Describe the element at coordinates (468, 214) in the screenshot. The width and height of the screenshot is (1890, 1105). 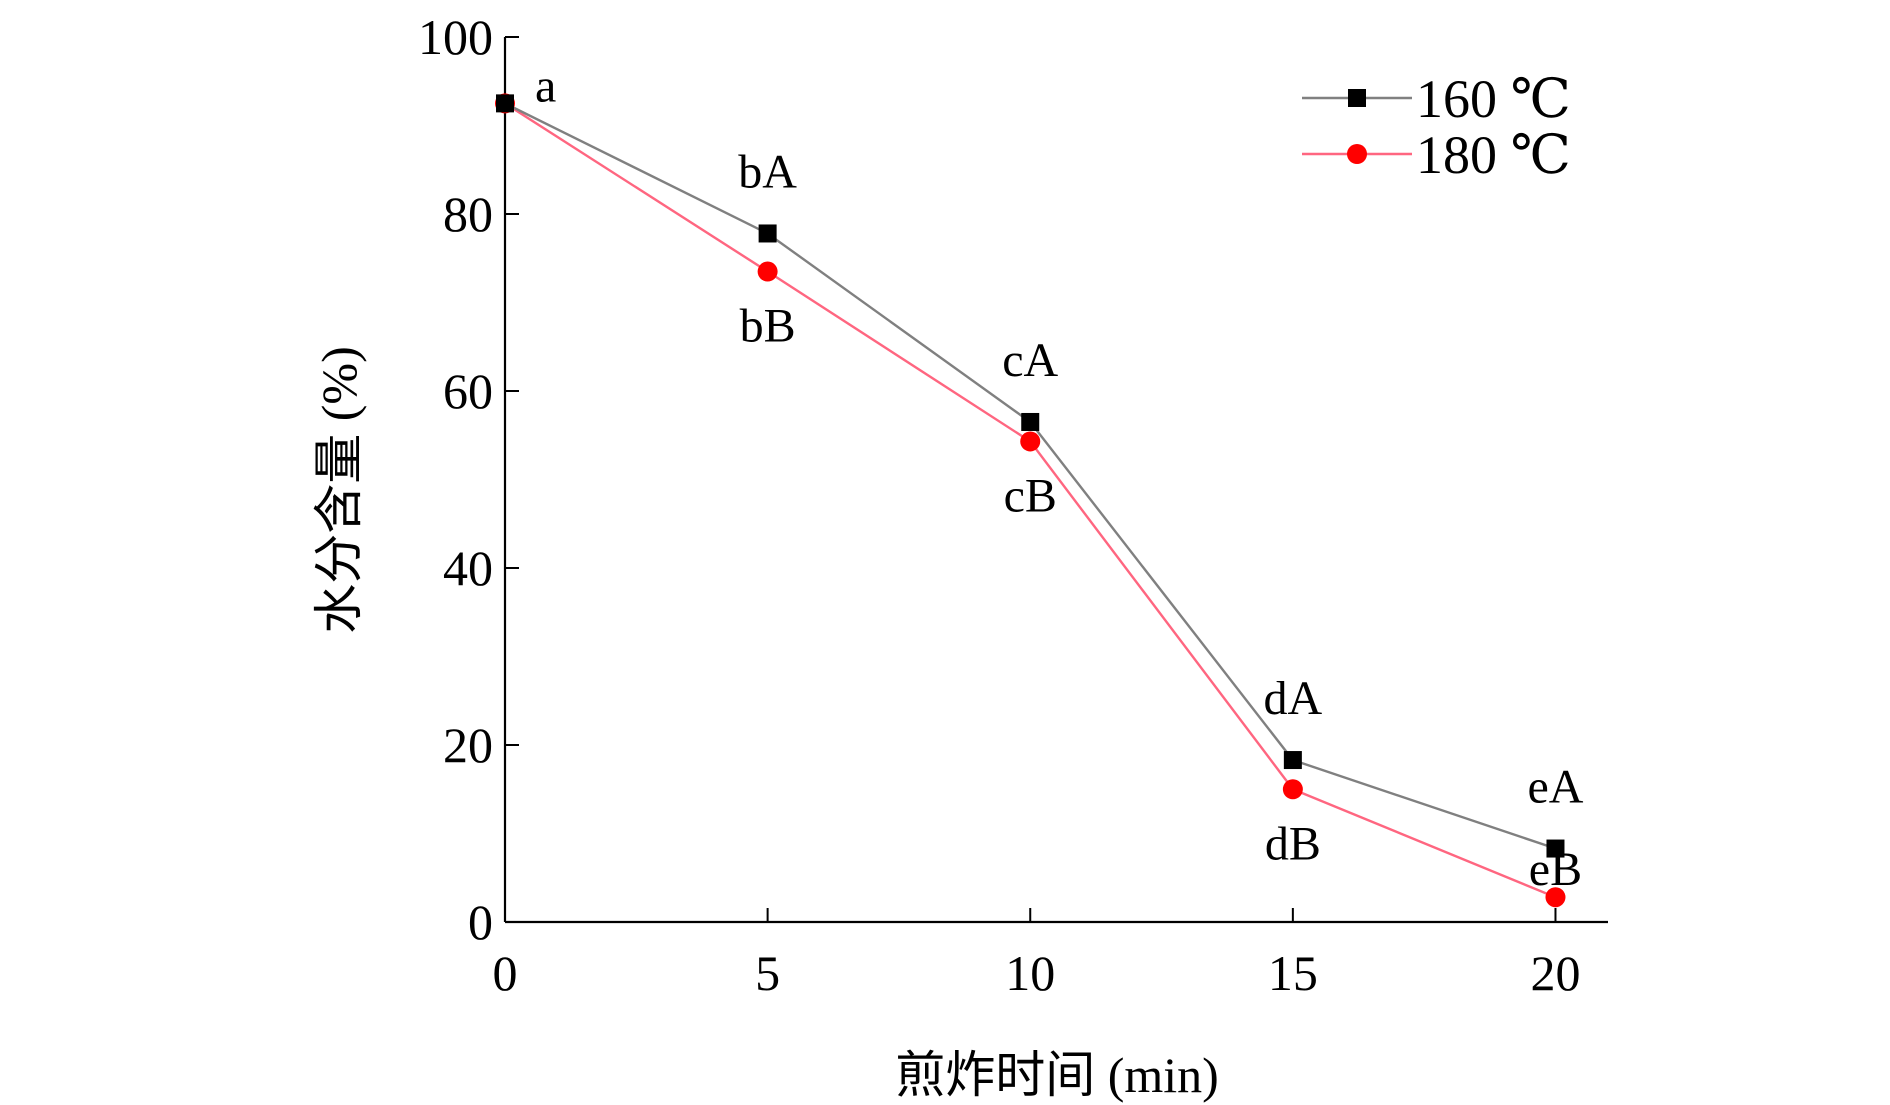
I see `y-tick-label: 80` at that location.